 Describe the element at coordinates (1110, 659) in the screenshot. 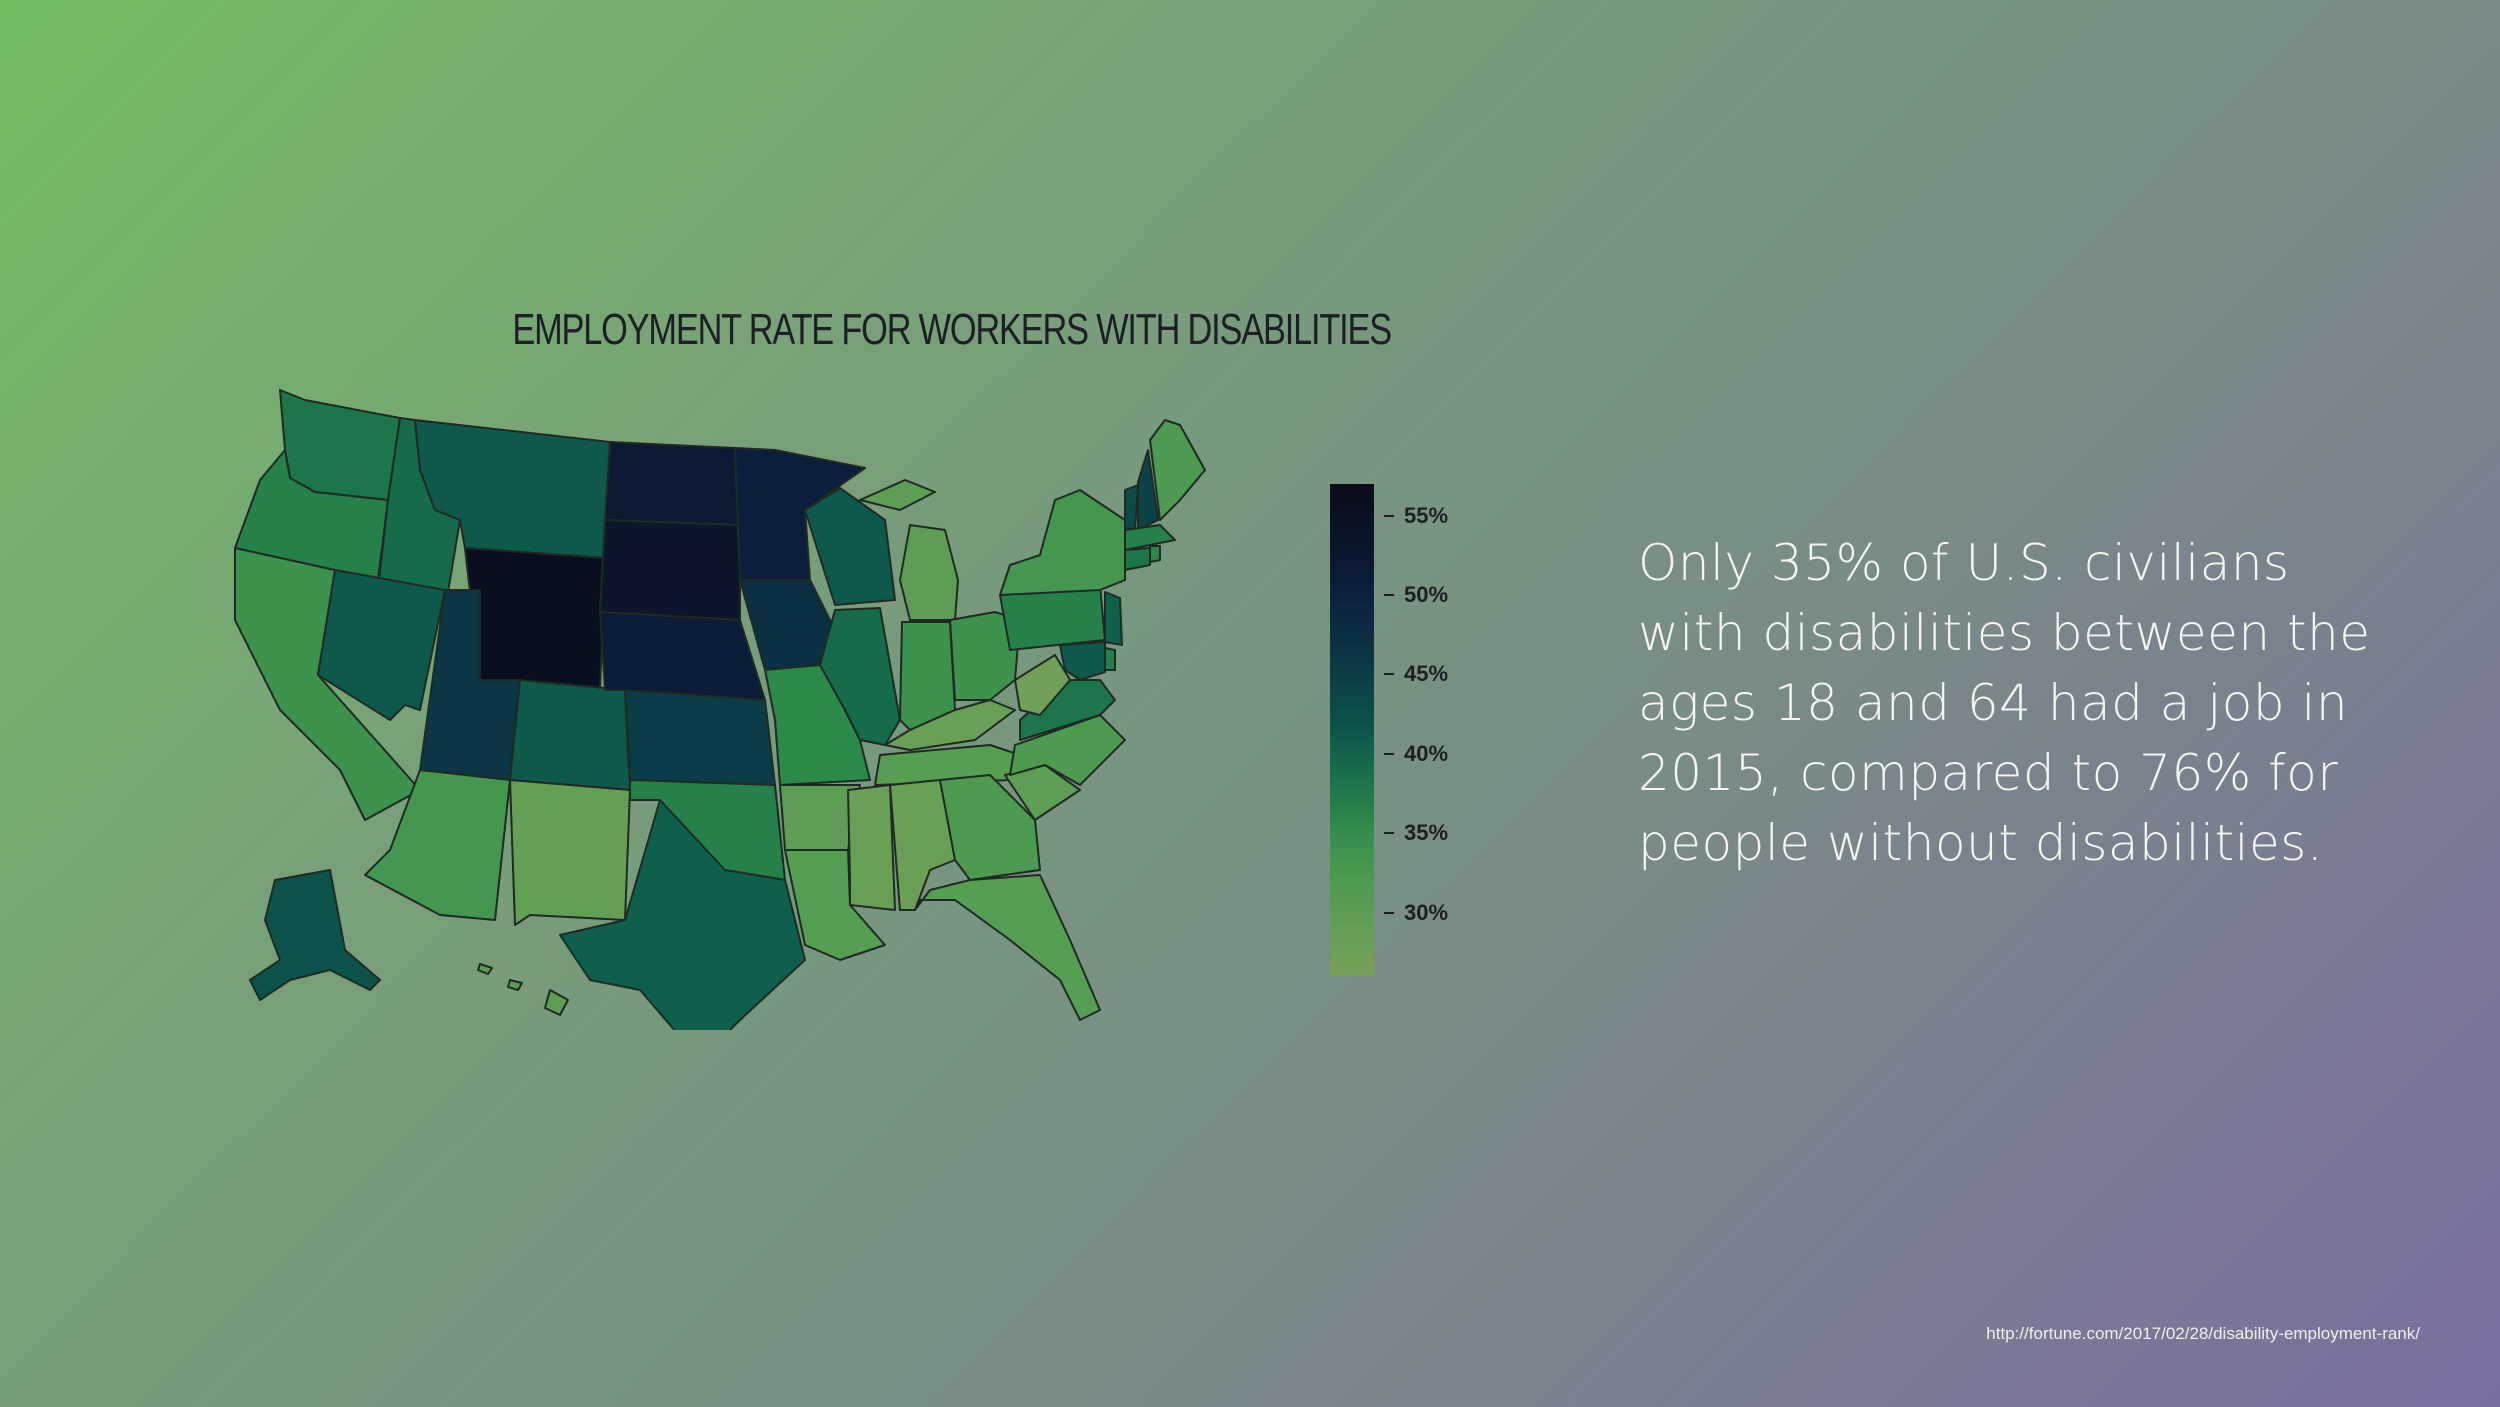

I see `state-de` at that location.